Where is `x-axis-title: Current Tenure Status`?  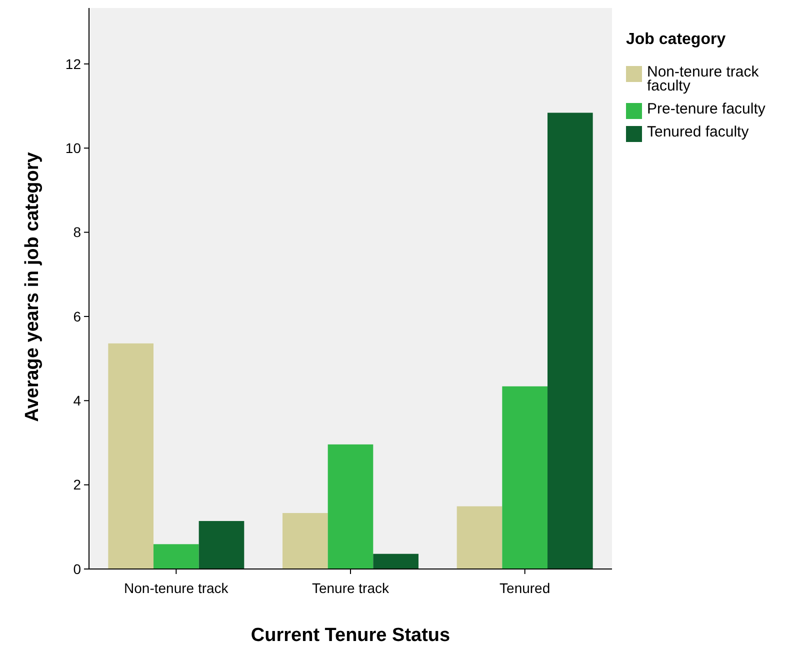 x-axis-title: Current Tenure Status is located at coordinates (350, 635).